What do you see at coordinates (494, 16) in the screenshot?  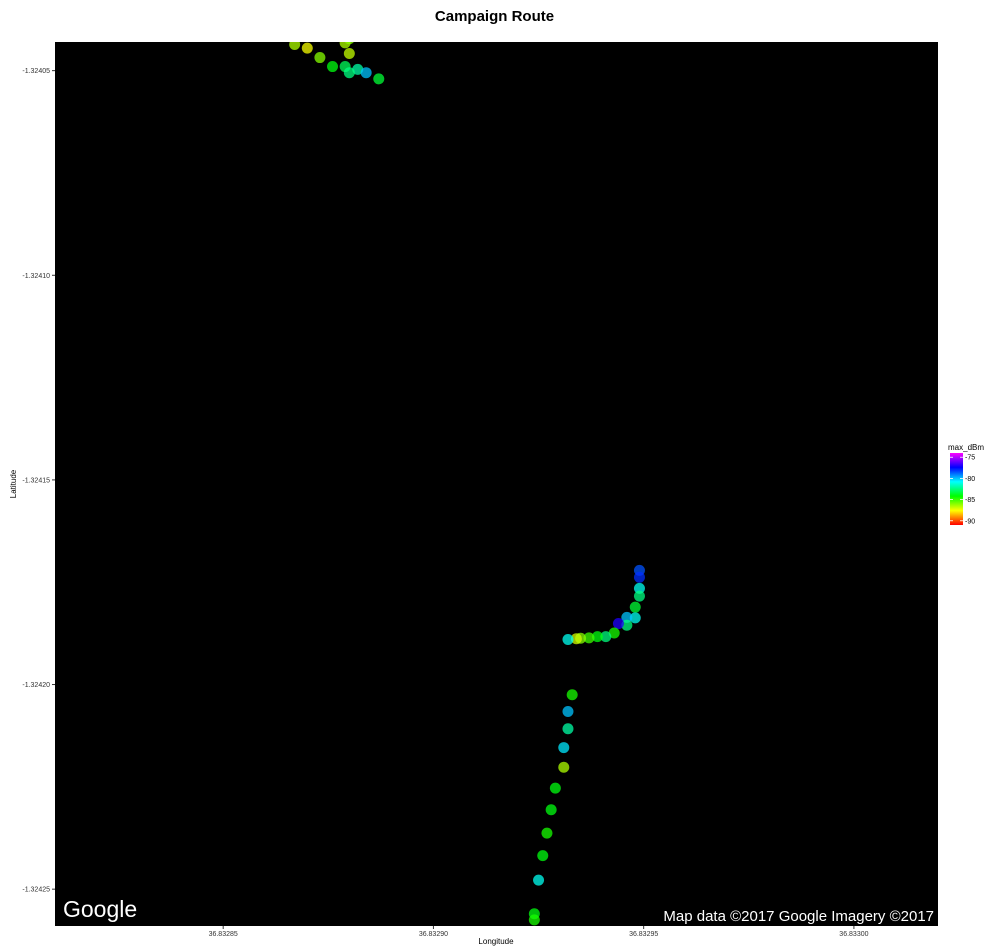 I see `chart-title: Campaign Route` at bounding box center [494, 16].